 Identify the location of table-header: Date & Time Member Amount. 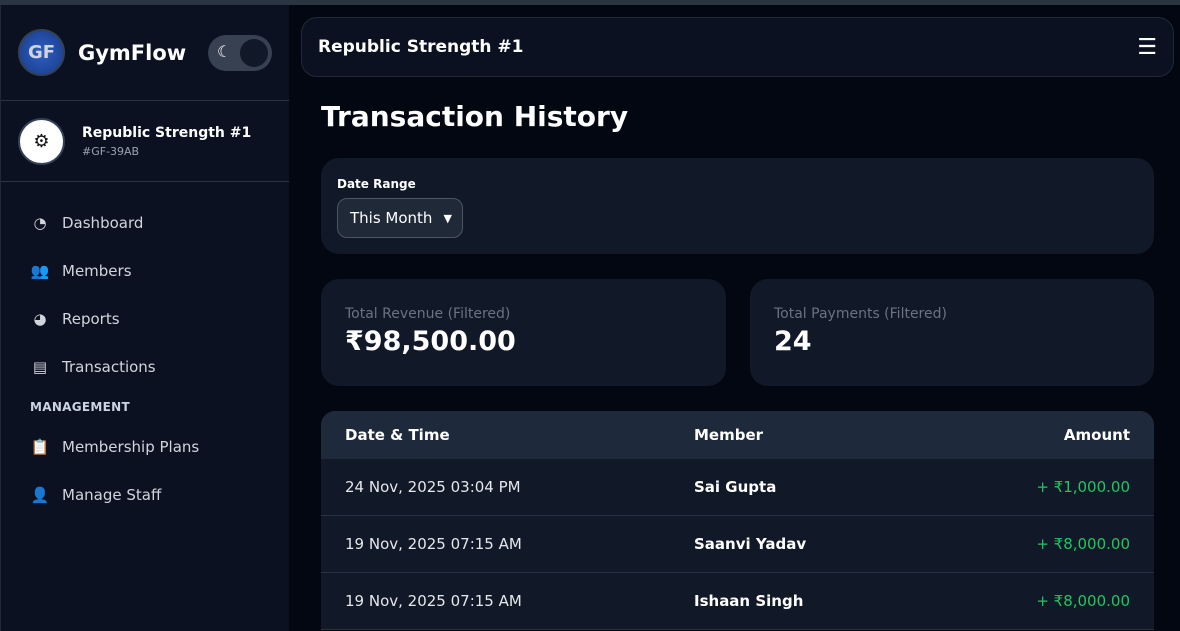
(737, 435).